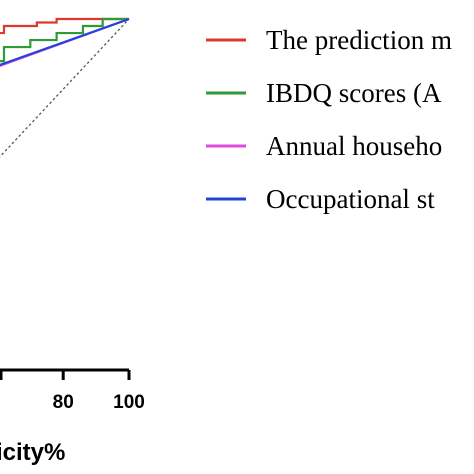 Image resolution: width=474 pixels, height=474 pixels. Describe the element at coordinates (350, 199) in the screenshot. I see `legend-label-4: Occupational st` at that location.